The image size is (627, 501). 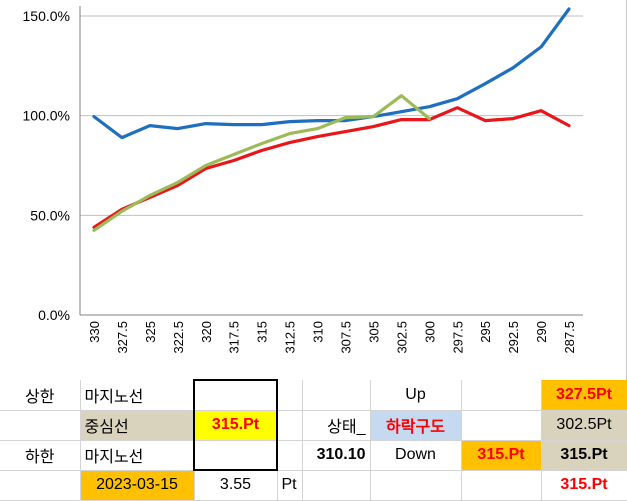 I want to click on x-tick-label: 295, so click(x=485, y=332).